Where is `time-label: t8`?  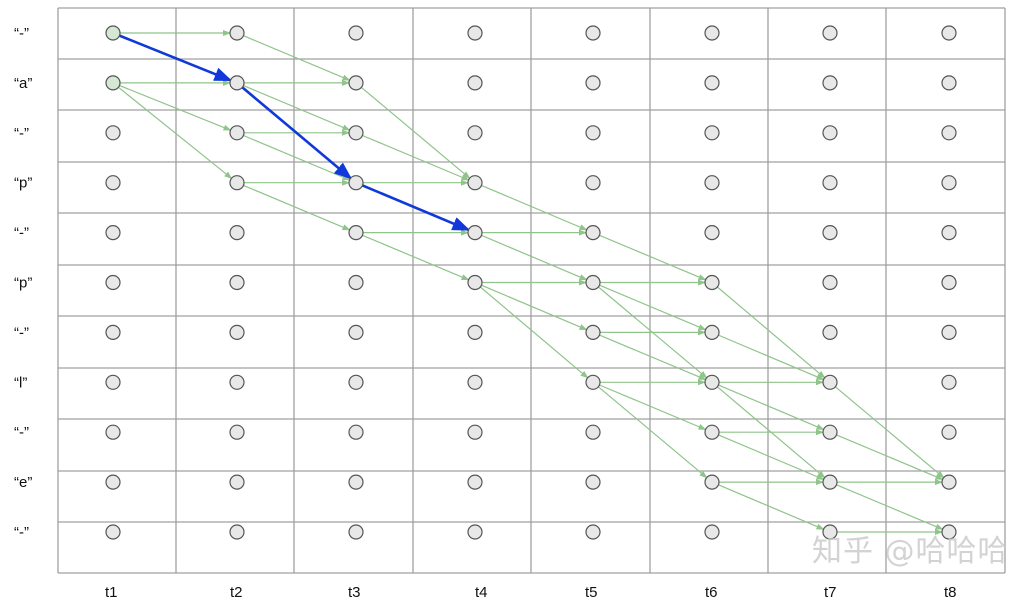
time-label: t8 is located at coordinates (950, 592).